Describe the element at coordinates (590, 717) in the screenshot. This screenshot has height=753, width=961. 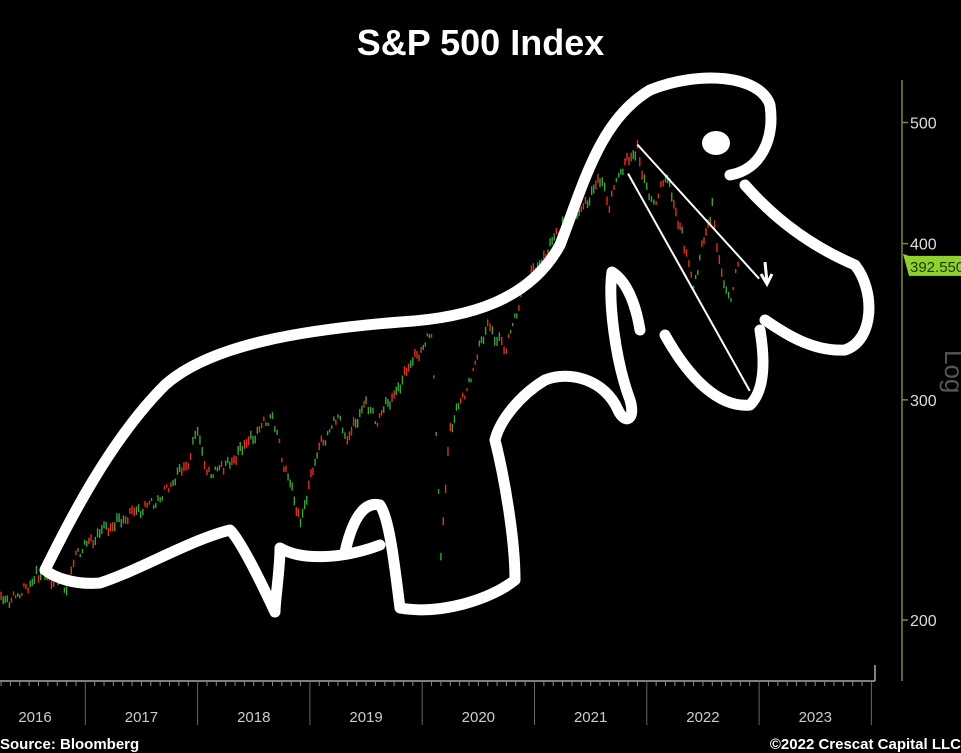
I see `x-tick-label: 2021` at that location.